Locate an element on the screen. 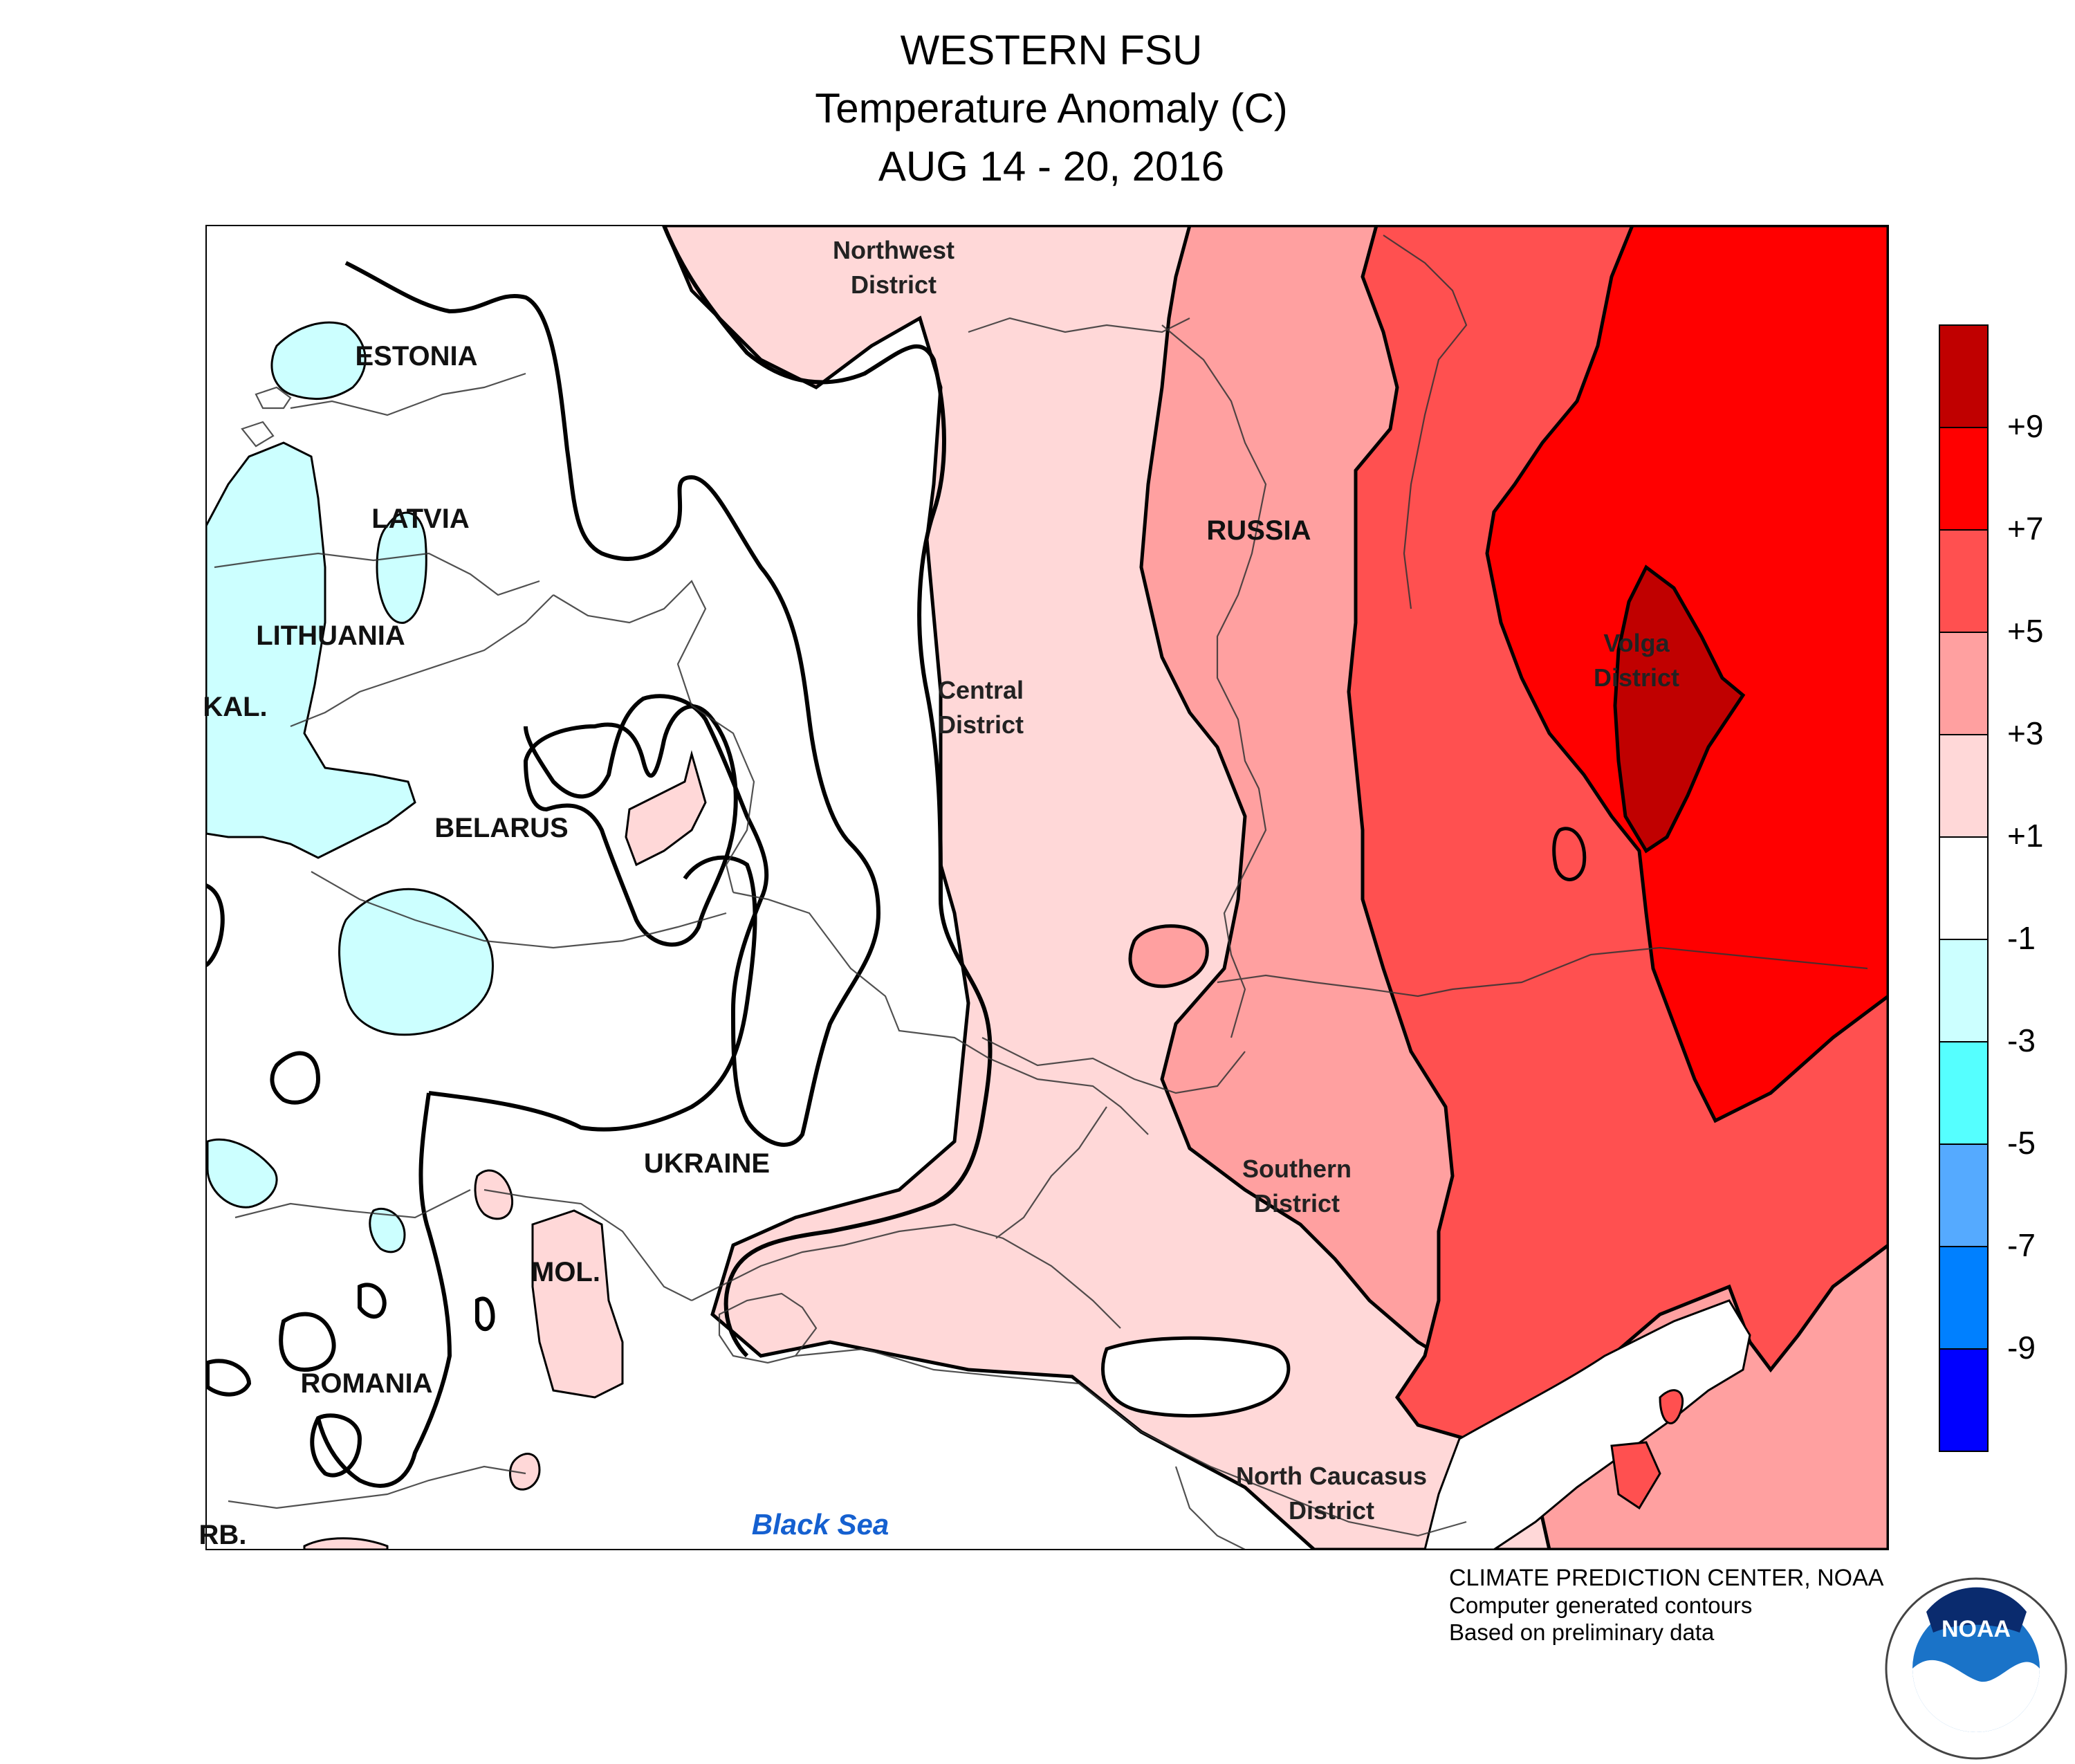 This screenshot has height=1764, width=2075. anomaly-blob-belarus is located at coordinates (666, 808).